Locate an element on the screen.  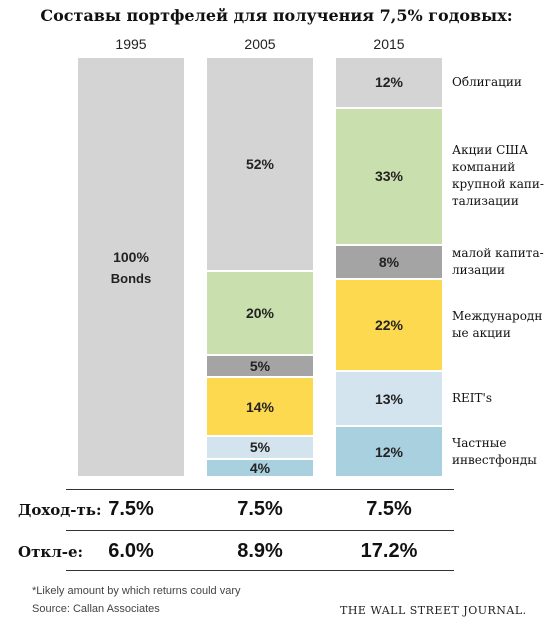
bar-segment: 20% is located at coordinates (260, 313).